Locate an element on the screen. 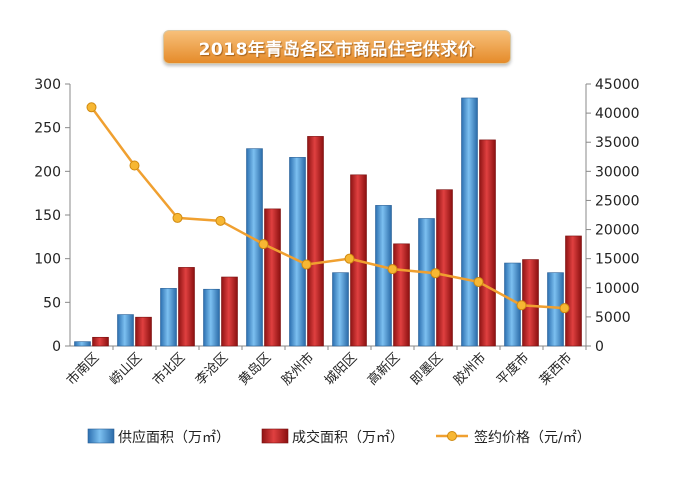  x-tick-label: 市南区 is located at coordinates (82, 369).